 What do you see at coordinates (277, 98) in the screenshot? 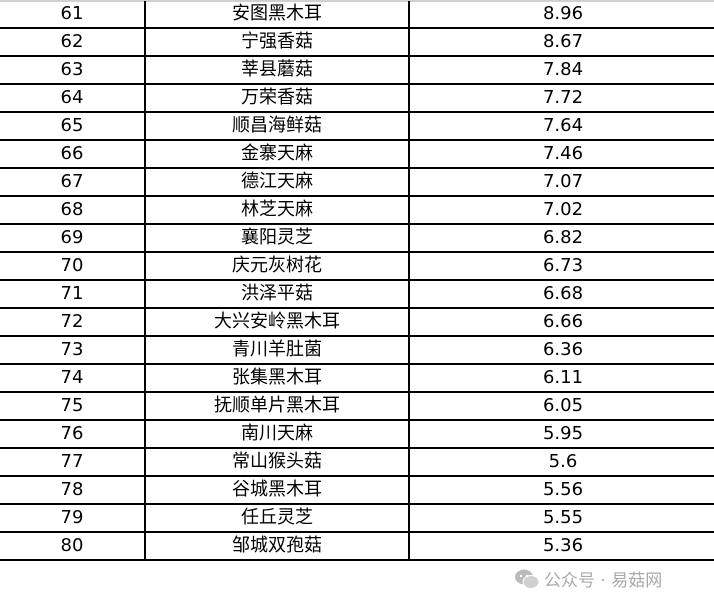
I see `name-cell: 万荣香菇` at bounding box center [277, 98].